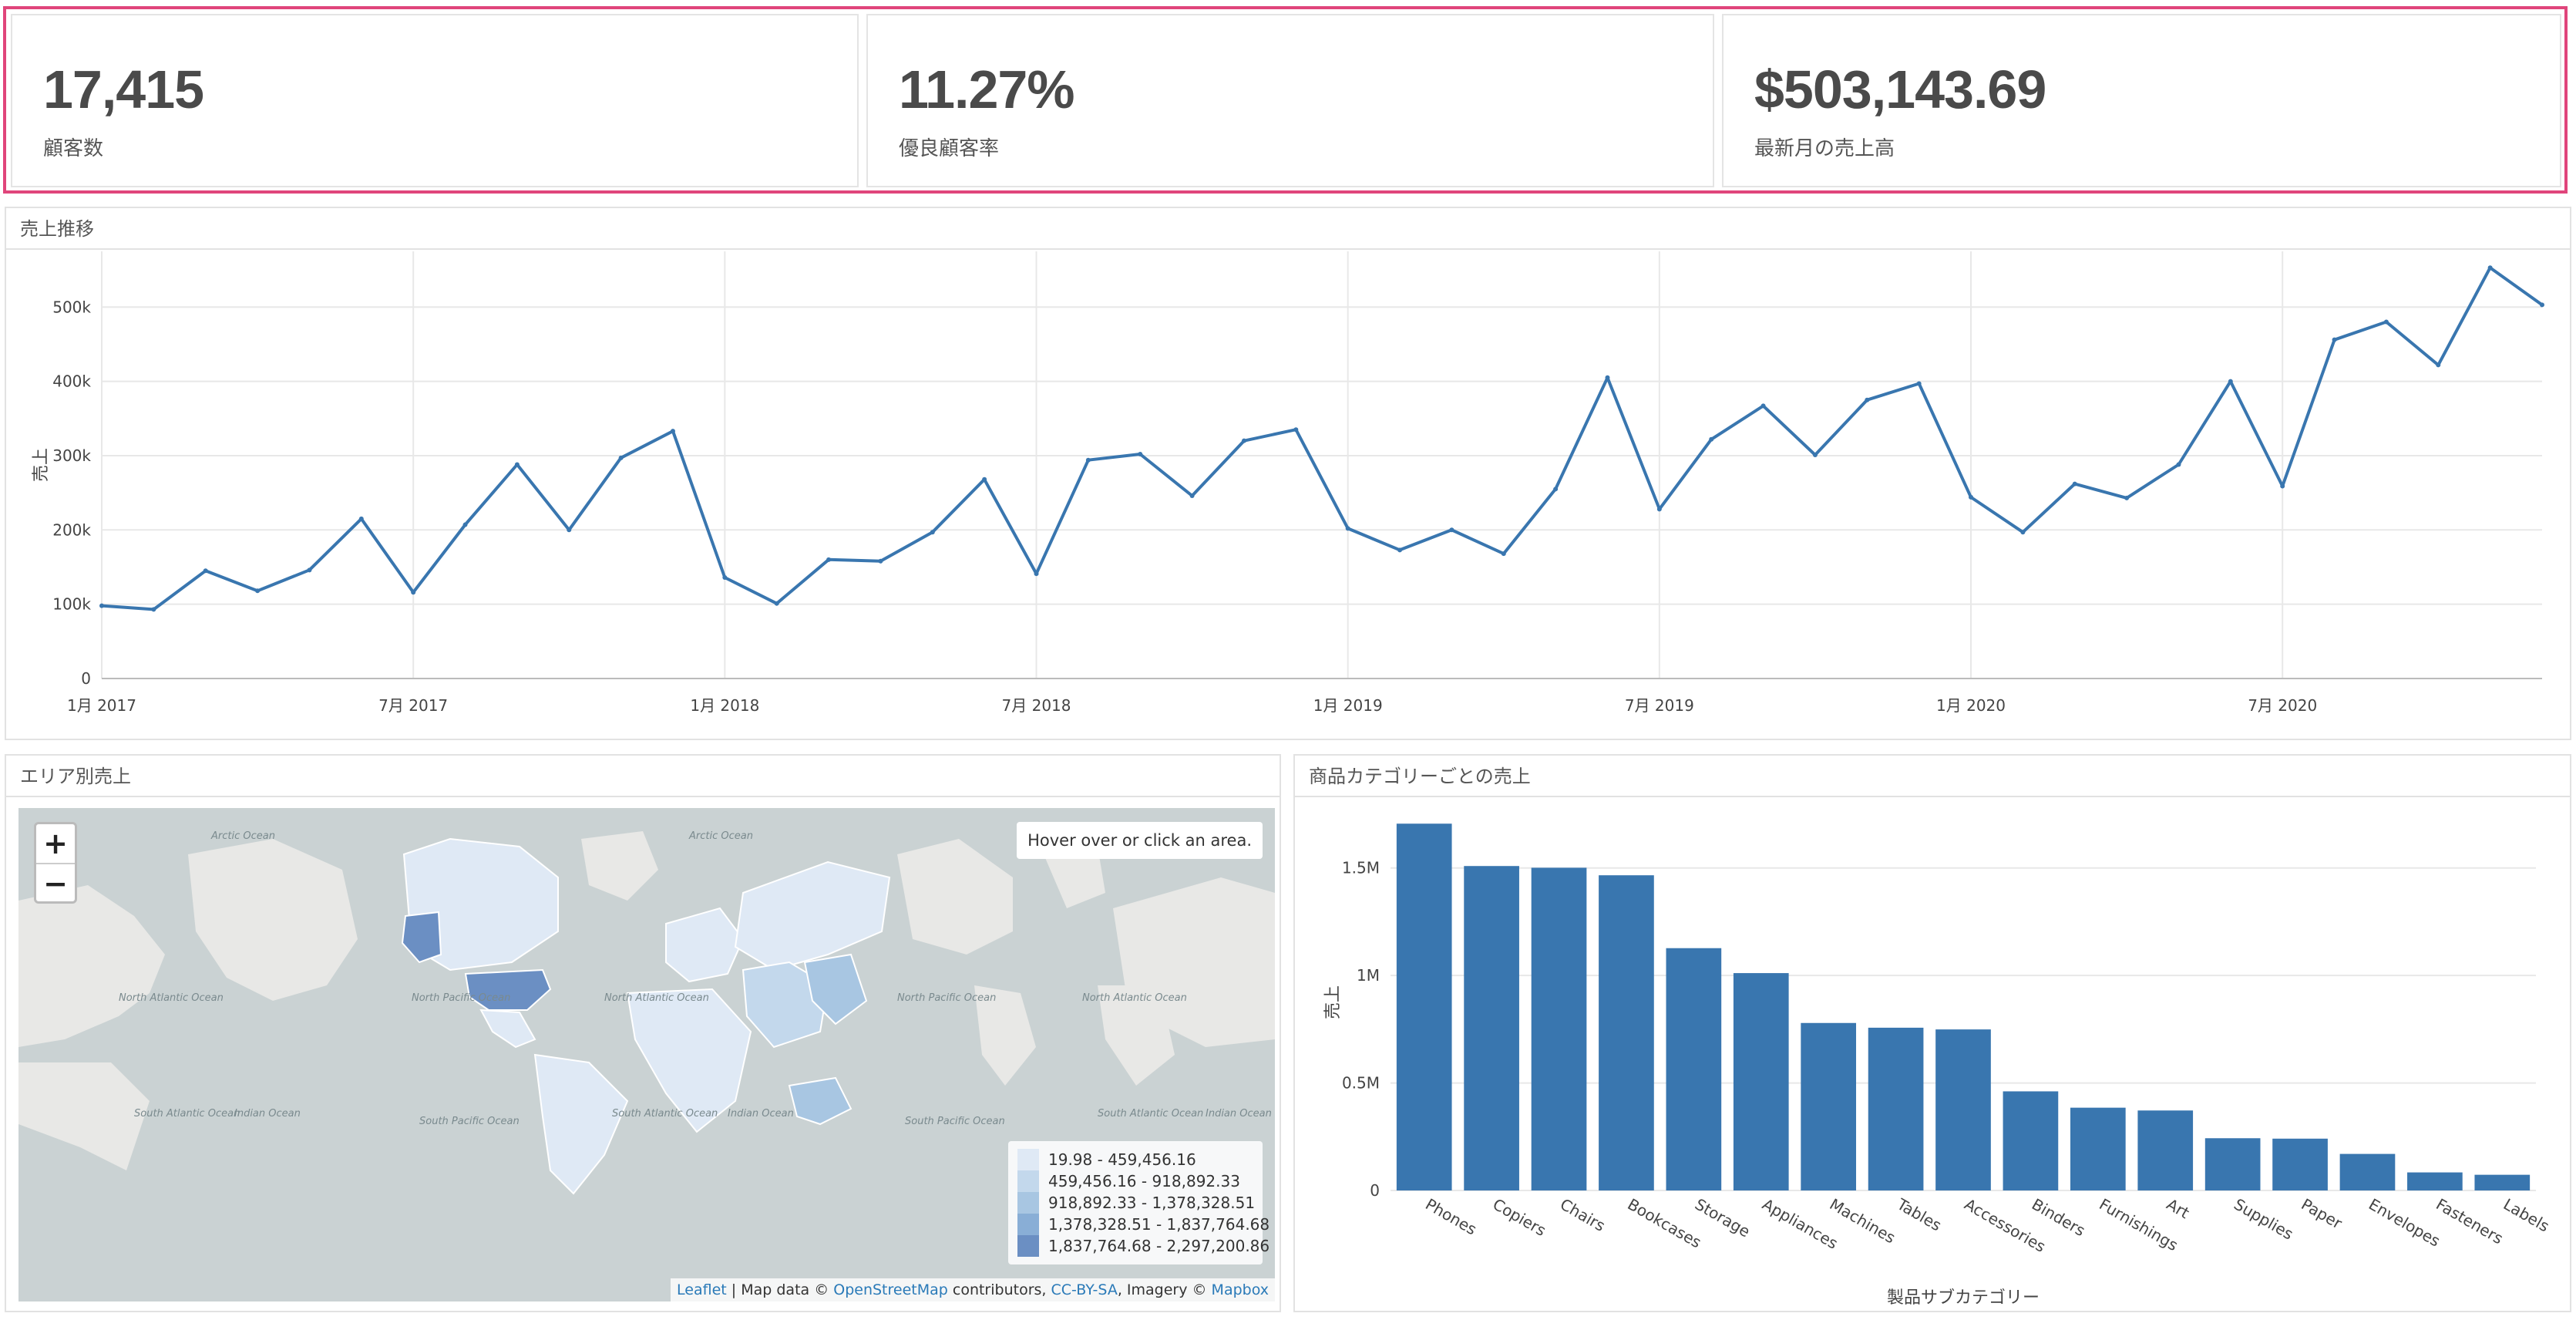 Image resolution: width=2576 pixels, height=1320 pixels. Describe the element at coordinates (702, 1289) in the screenshot. I see `leaflet-link: Leaflet` at that location.